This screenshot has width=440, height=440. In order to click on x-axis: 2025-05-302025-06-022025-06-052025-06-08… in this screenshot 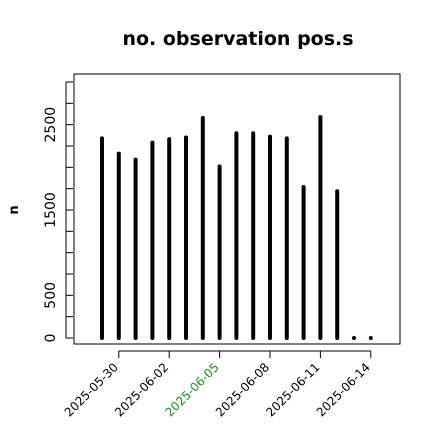, I will do `click(217, 384)`.